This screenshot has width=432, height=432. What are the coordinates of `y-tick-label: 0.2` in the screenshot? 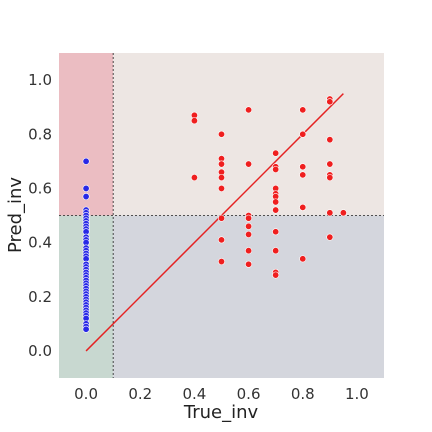 It's located at (40, 297).